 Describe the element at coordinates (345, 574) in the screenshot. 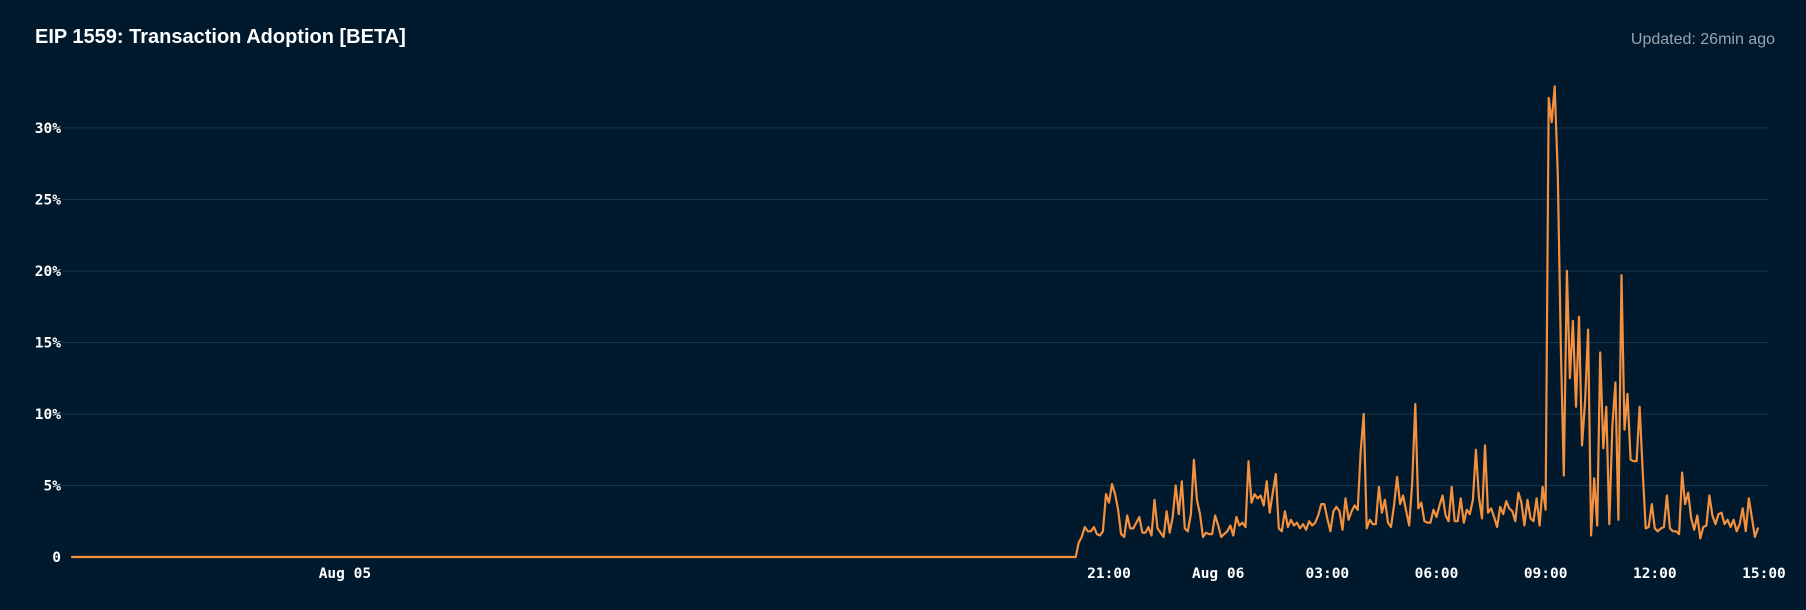

I see `x-tick-label: Aug 05` at that location.